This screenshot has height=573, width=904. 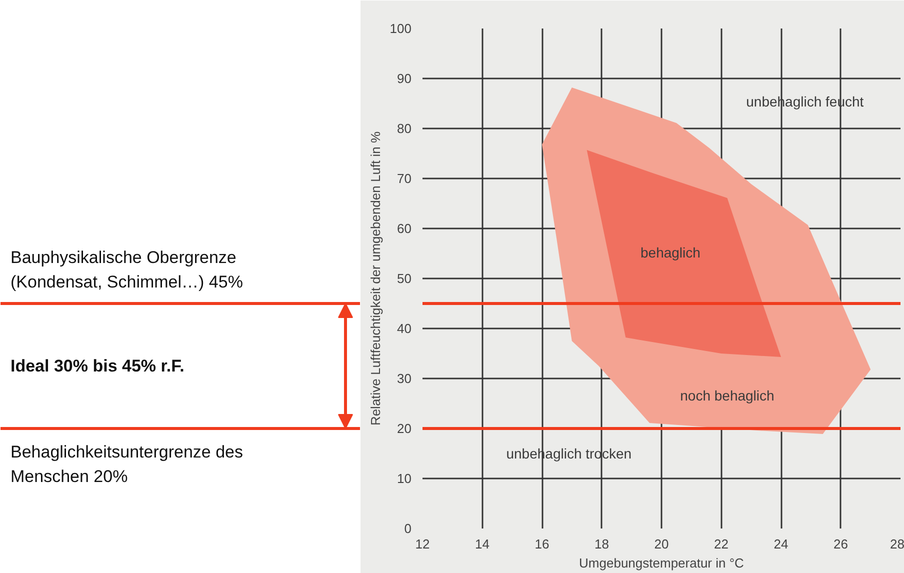 What do you see at coordinates (661, 544) in the screenshot?
I see `x-tick-label: 20` at bounding box center [661, 544].